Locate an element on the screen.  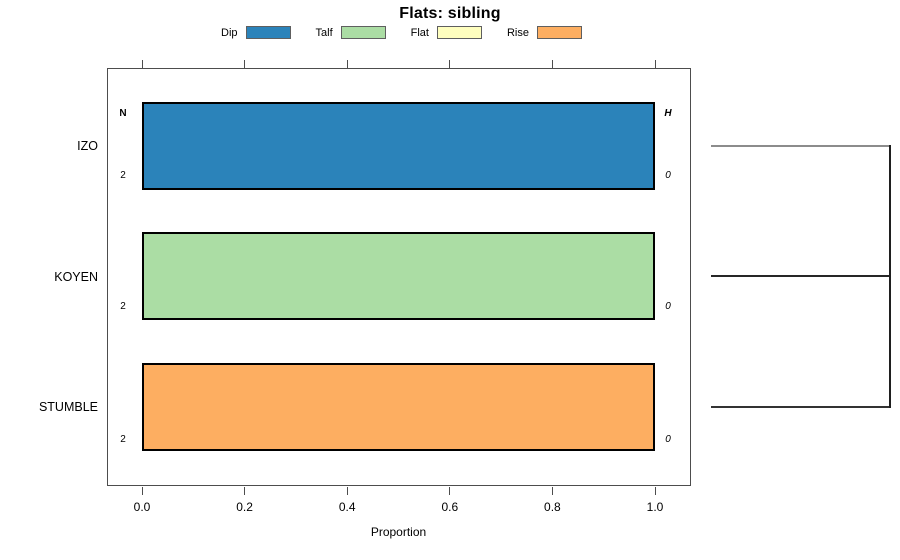
h-value-stumble: 0 is located at coordinates (668, 439).